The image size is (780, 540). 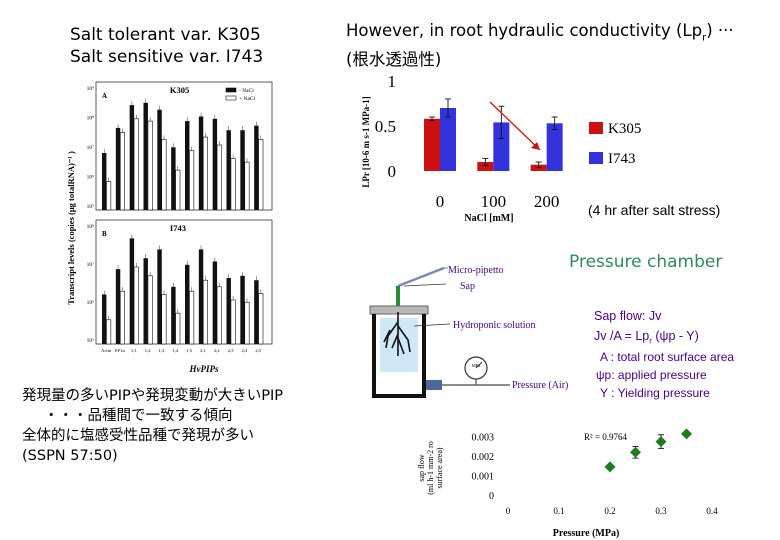 I want to click on expr-panel-letter: B, so click(x=104, y=234).